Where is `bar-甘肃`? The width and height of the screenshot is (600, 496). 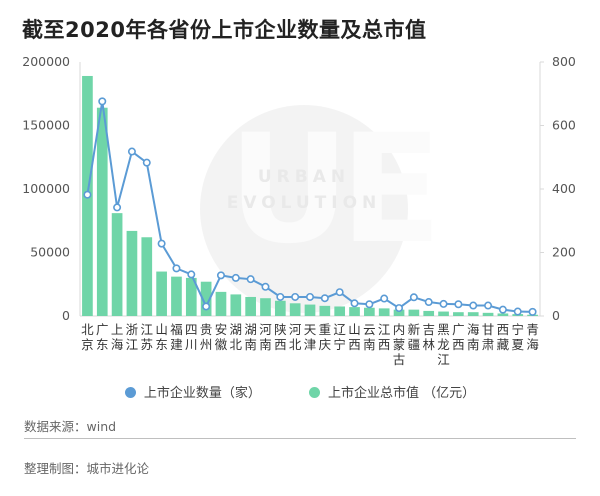 bar-甘肃 is located at coordinates (488, 314).